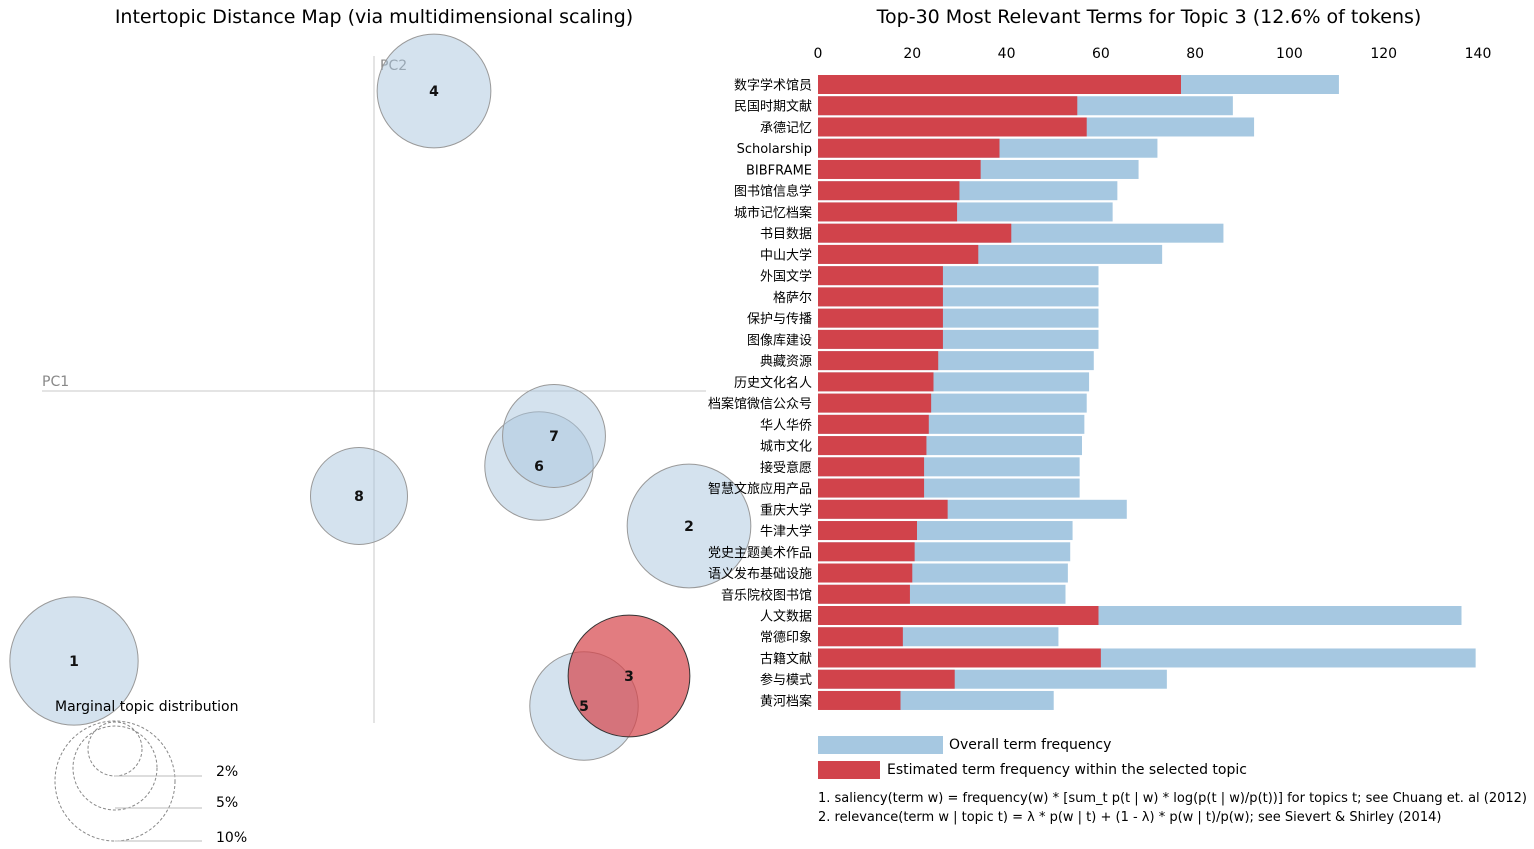 The width and height of the screenshot is (1534, 849). I want to click on topic-label-4: 4, so click(434, 92).